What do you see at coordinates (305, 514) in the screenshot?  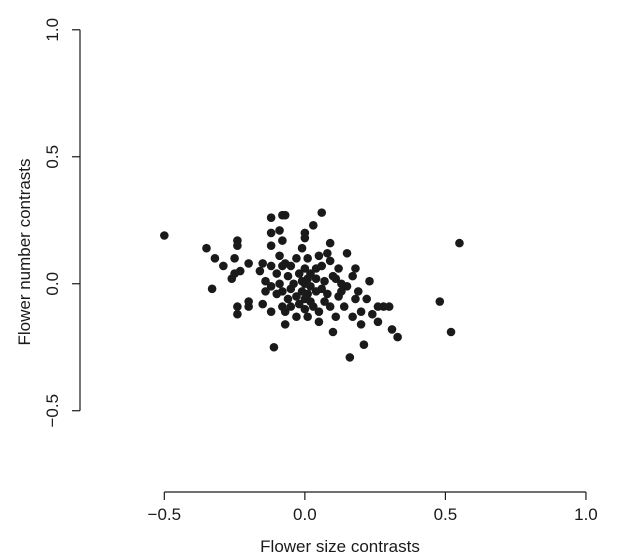 I see `x-tick-label: 0.0` at bounding box center [305, 514].